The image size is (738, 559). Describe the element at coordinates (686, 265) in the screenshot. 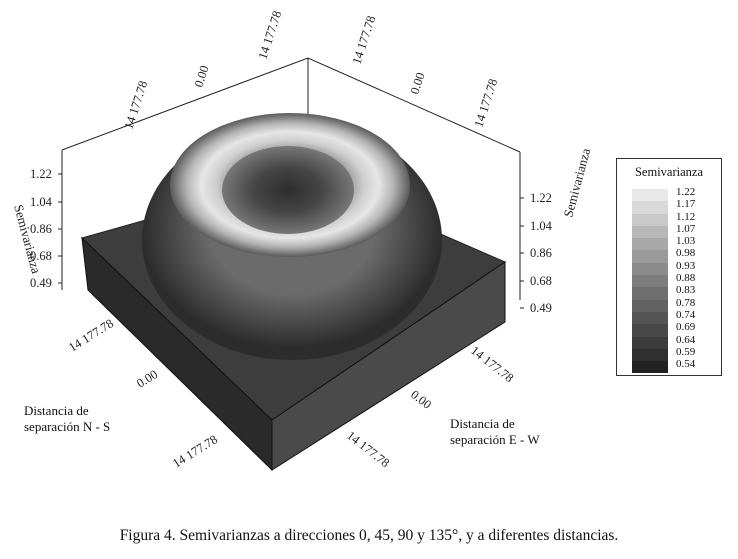

I see `legend-value: 0.93` at that location.